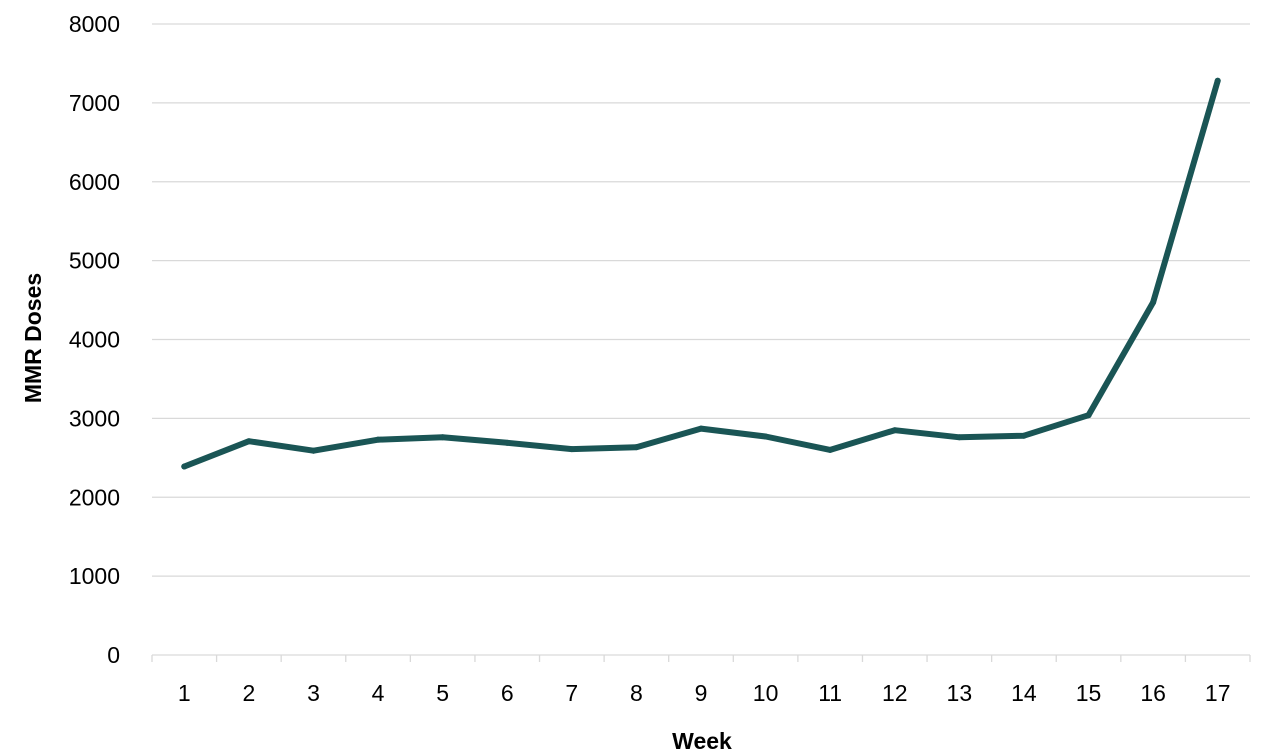  Describe the element at coordinates (1153, 693) in the screenshot. I see `x-tick-label: 16` at that location.